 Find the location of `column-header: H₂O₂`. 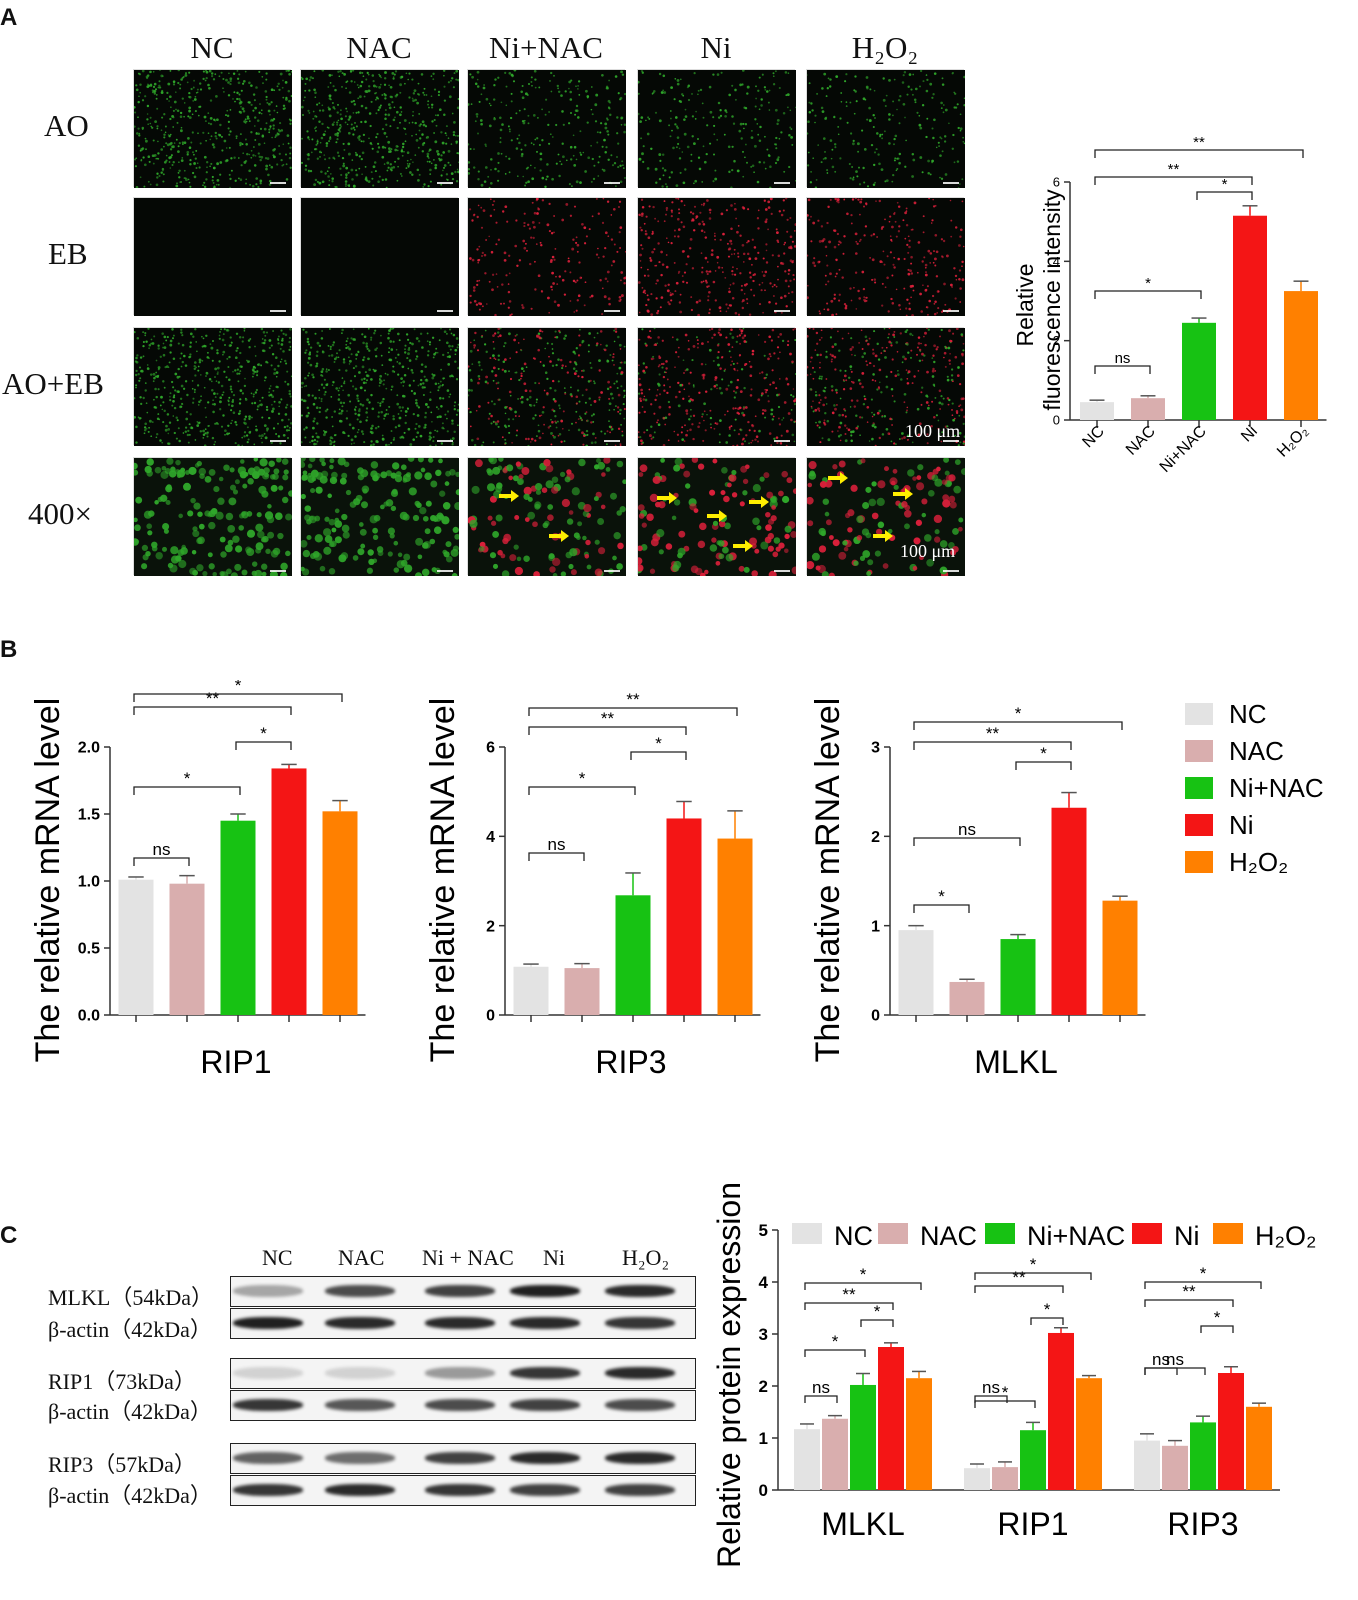

column-header: H₂O₂ is located at coordinates (885, 47).